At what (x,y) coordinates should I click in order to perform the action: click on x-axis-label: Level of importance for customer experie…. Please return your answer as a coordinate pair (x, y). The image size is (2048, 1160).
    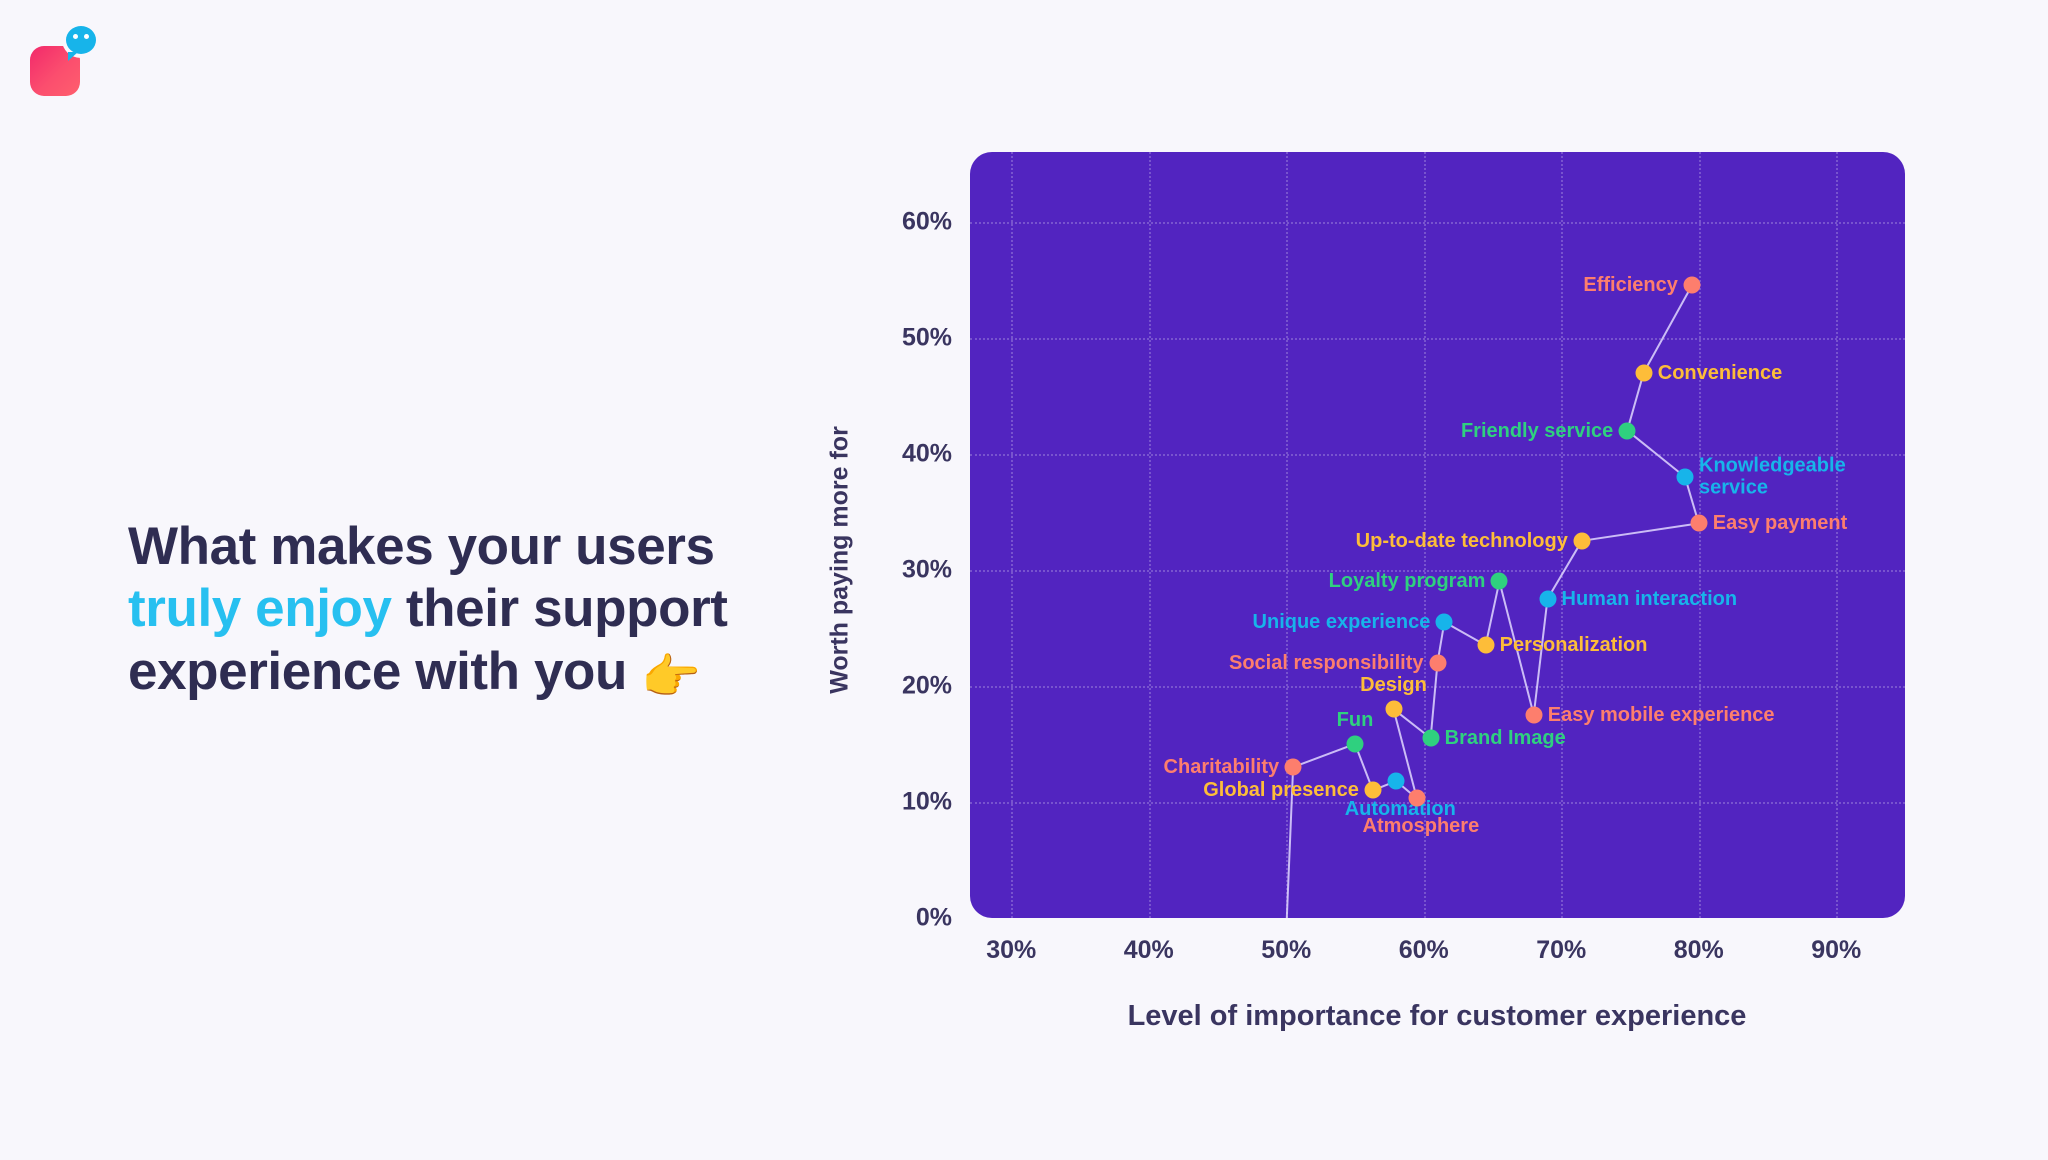
    Looking at the image, I should click on (1437, 1016).